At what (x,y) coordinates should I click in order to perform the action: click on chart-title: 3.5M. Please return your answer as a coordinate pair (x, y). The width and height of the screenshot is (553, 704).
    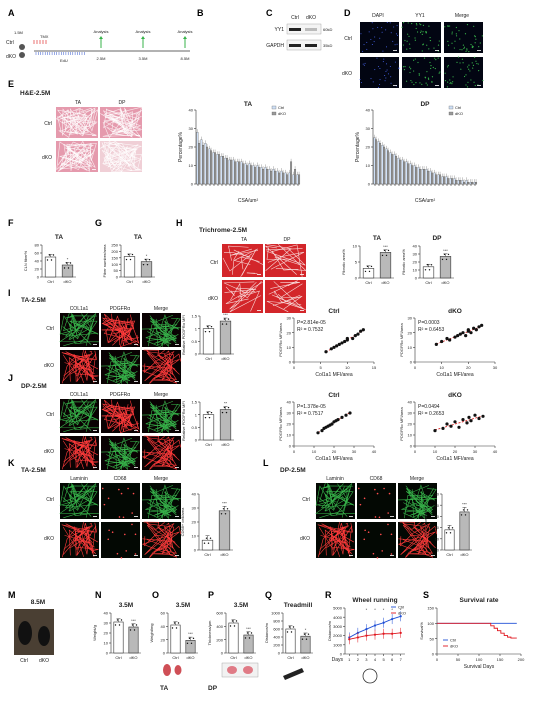
    Looking at the image, I should click on (183, 605).